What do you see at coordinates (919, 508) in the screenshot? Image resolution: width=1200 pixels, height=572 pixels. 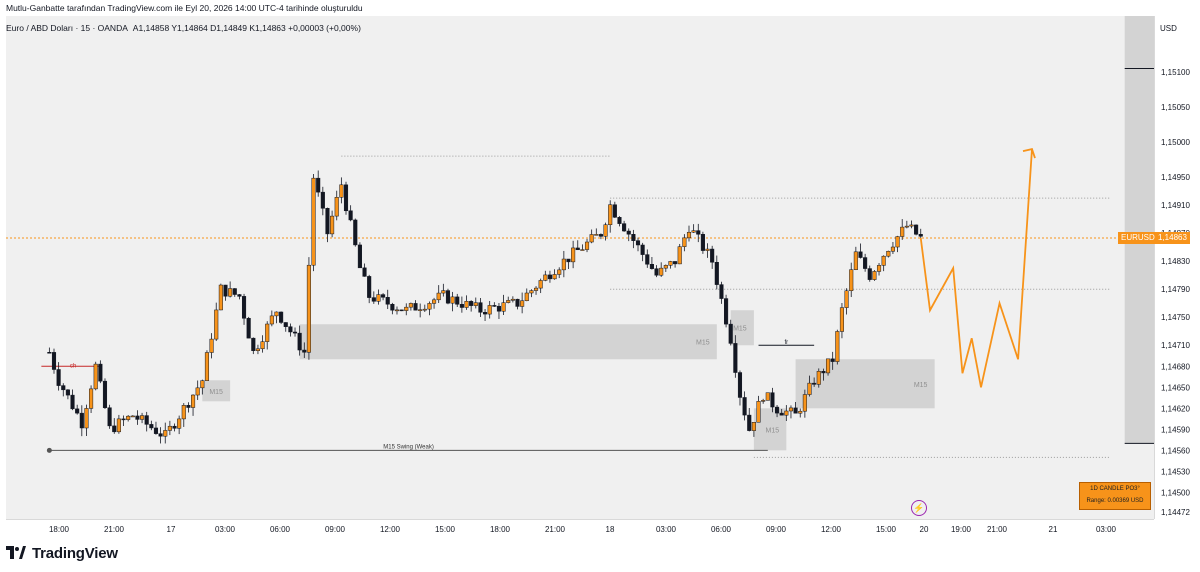 I see `lightning-icon: ⚡` at bounding box center [919, 508].